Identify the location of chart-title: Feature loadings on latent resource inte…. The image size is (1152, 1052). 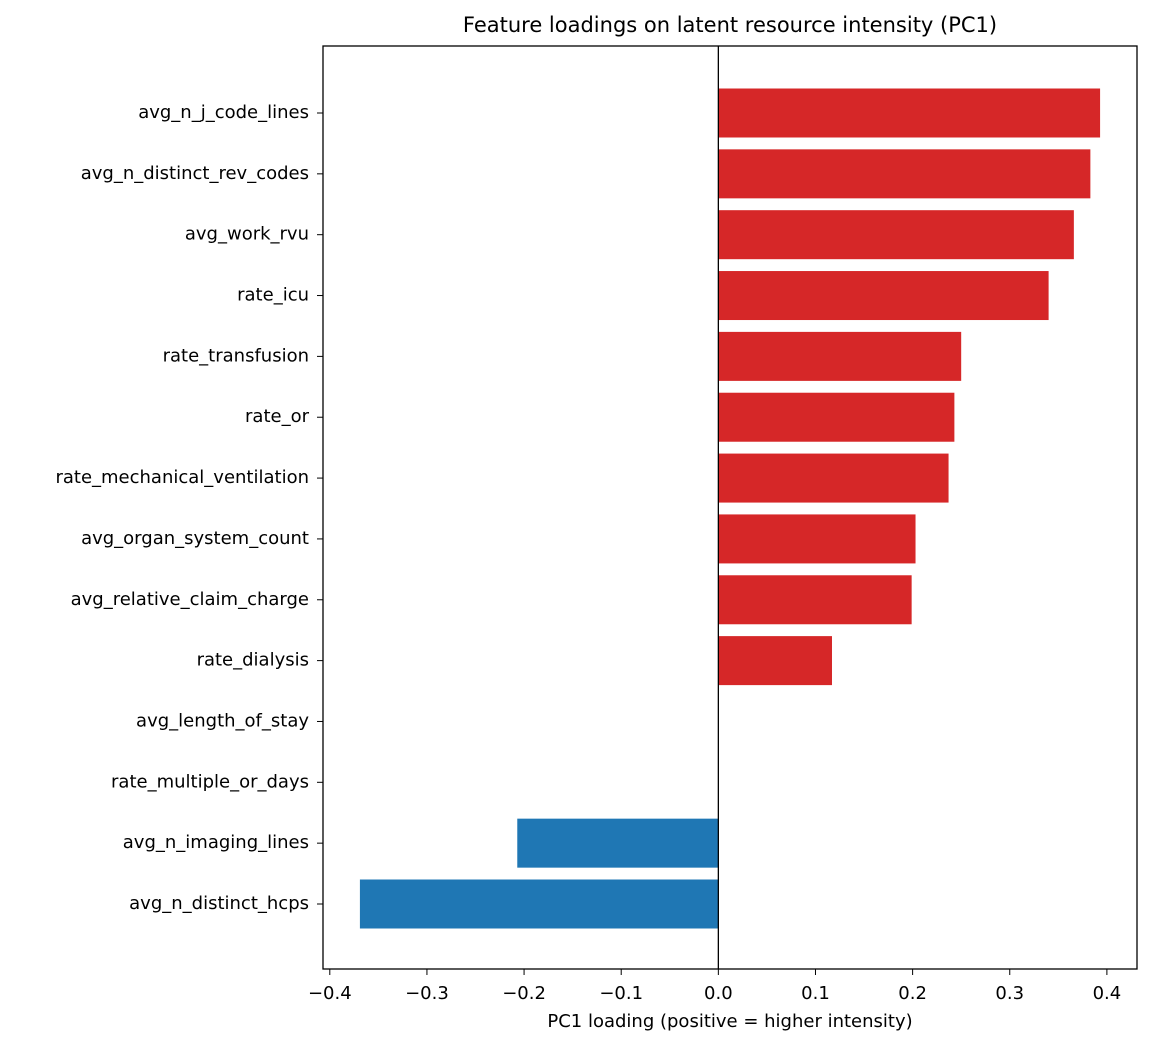
(730, 25).